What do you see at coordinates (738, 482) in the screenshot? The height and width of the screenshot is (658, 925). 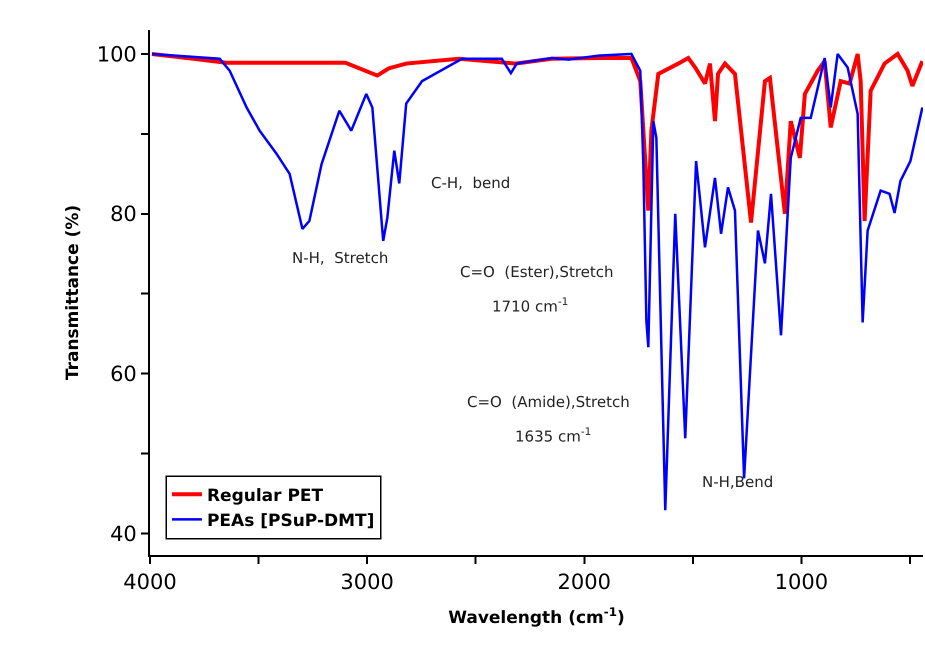 I see `annotation: N-H,Bend` at bounding box center [738, 482].